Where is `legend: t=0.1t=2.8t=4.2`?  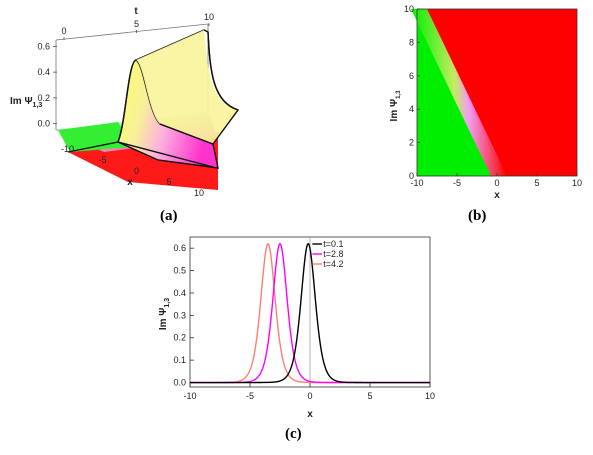 legend: t=0.1t=2.8t=4.2 is located at coordinates (327, 254).